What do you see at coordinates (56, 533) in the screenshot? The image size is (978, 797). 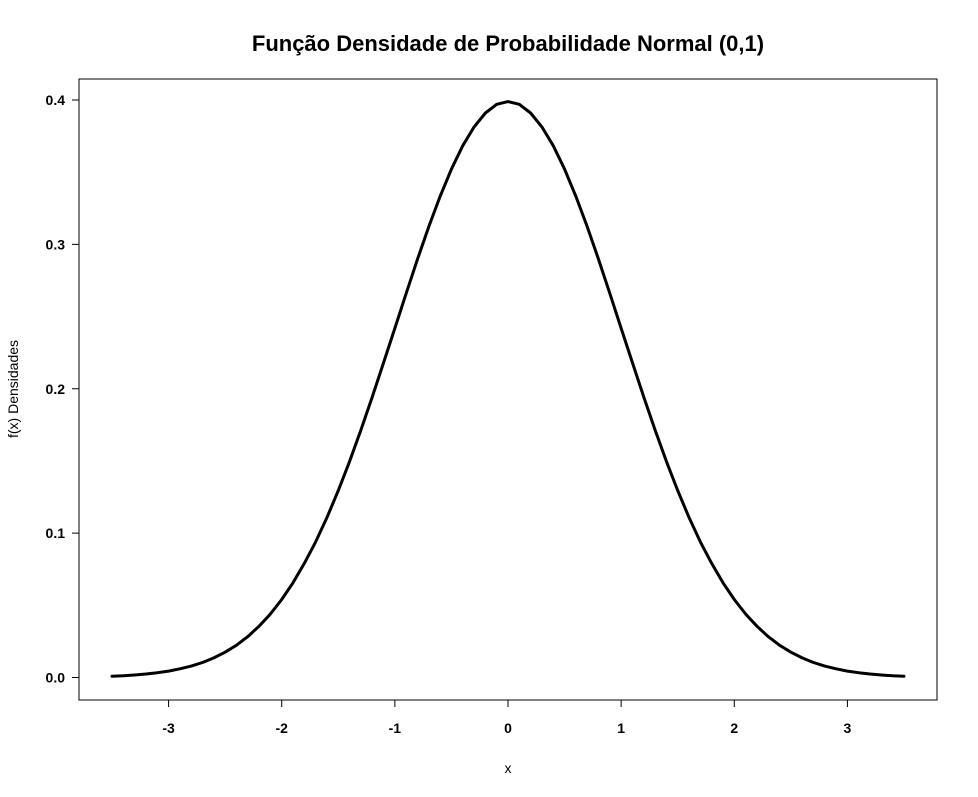 I see `y-tick-label: 0.1` at bounding box center [56, 533].